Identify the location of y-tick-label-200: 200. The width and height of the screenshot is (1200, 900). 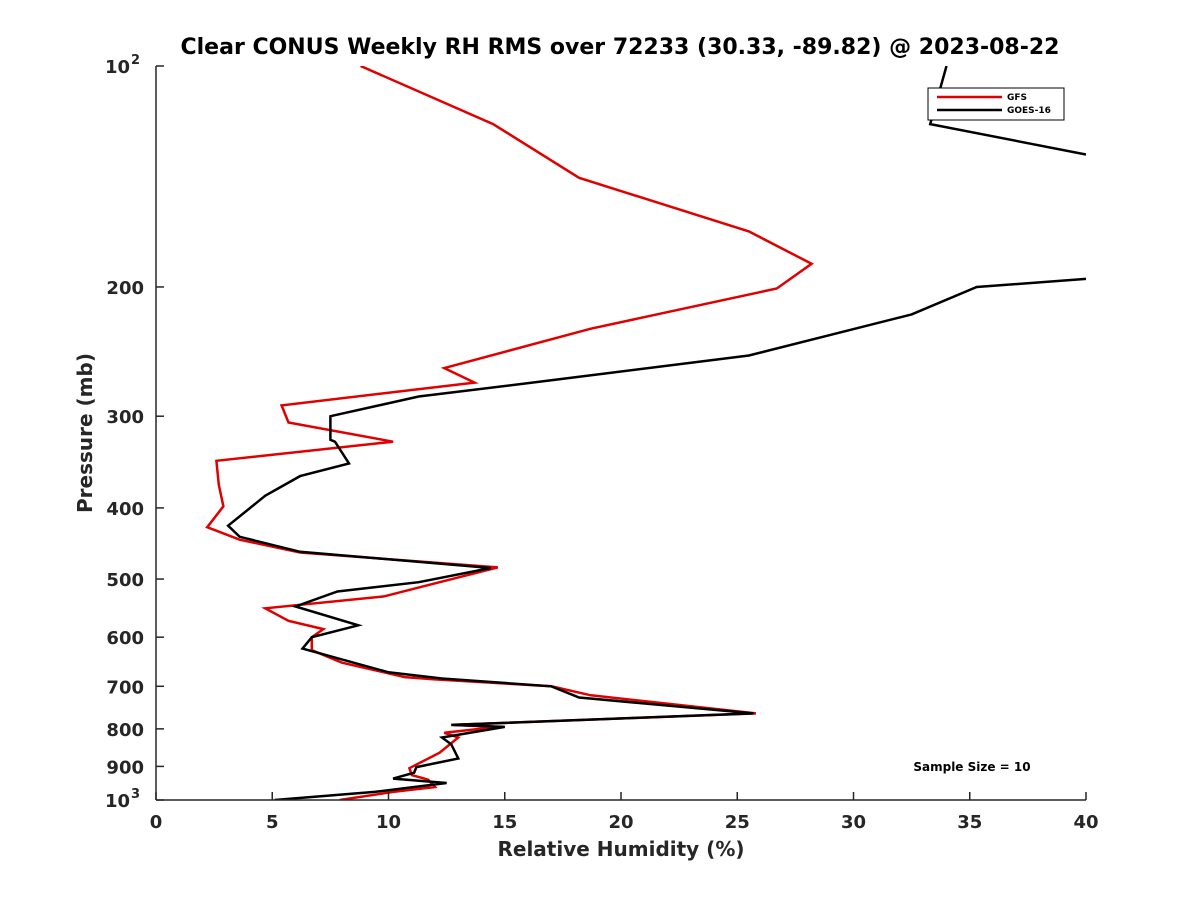
(125, 288).